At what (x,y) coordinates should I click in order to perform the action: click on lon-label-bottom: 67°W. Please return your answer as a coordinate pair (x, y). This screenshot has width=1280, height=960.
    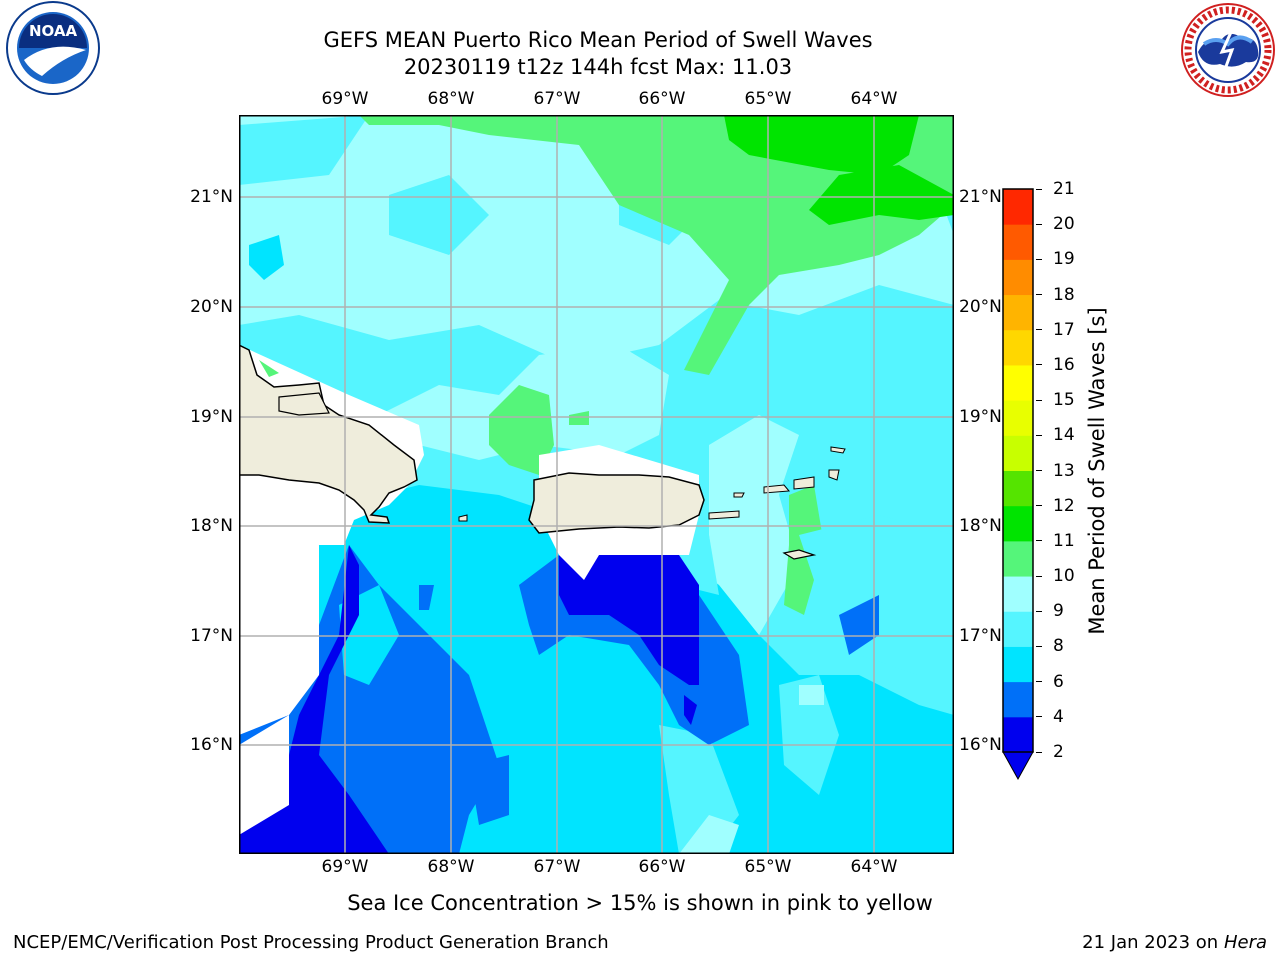
    Looking at the image, I should click on (557, 867).